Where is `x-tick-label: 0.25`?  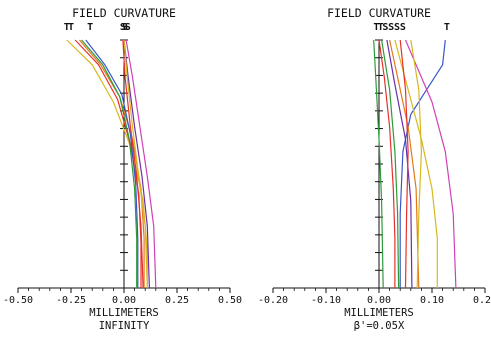 x-tick-label: 0.25 is located at coordinates (177, 300).